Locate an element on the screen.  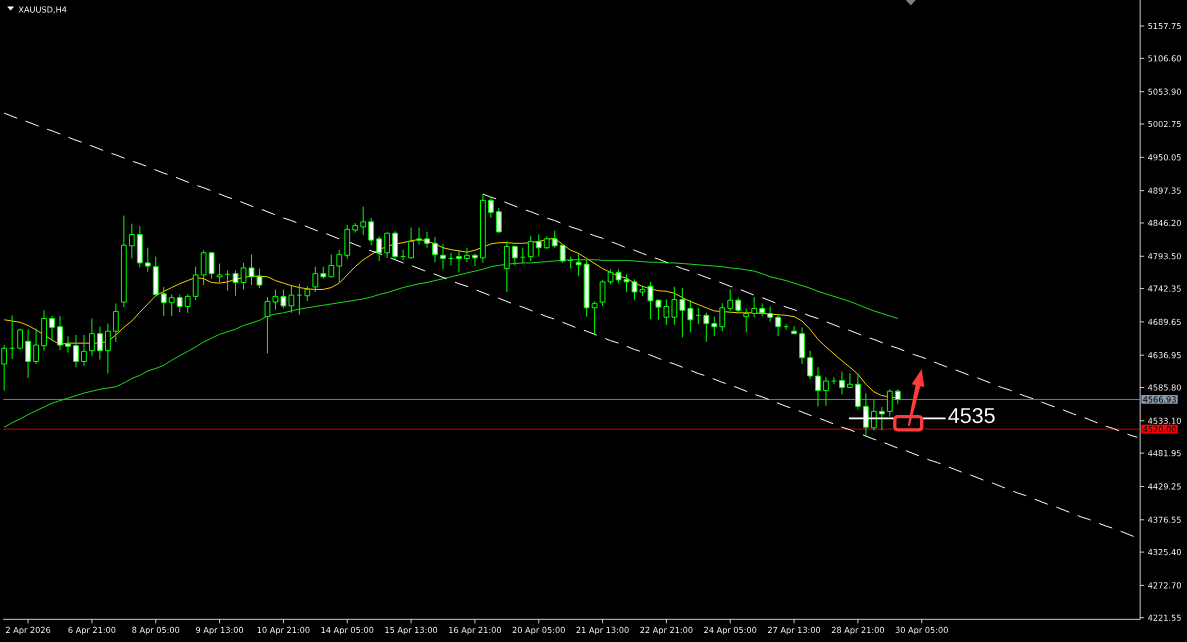
x-tick-label: 8 Apr 05:00 is located at coordinates (156, 630).